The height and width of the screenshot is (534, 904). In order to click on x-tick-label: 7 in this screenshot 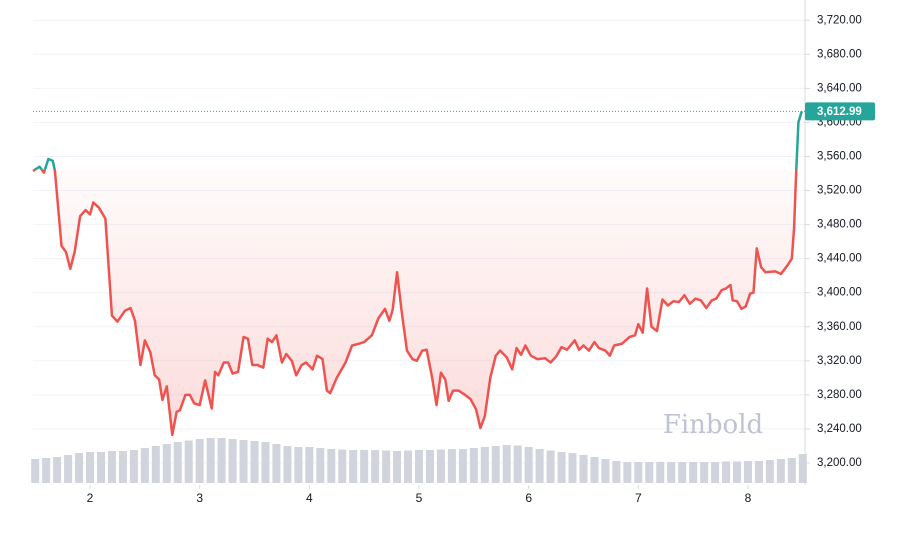, I will do `click(638, 498)`.